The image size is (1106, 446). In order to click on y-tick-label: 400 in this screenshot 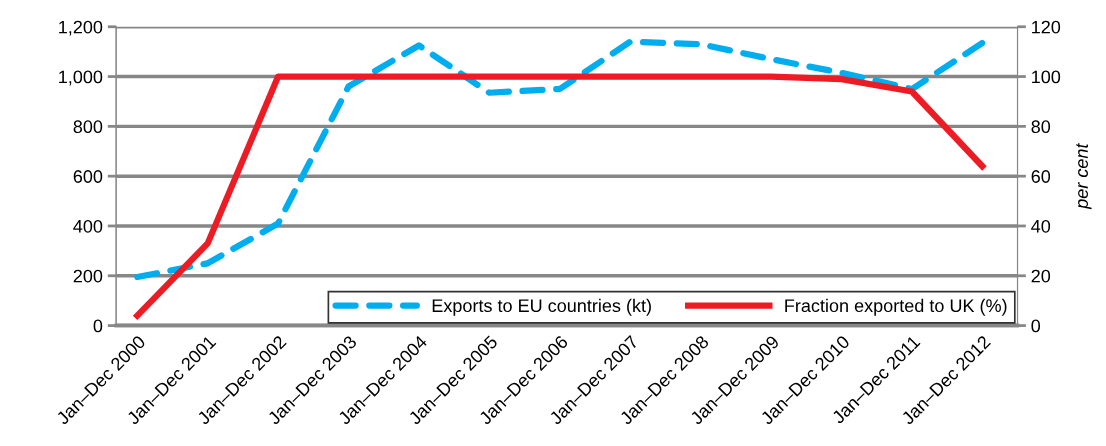, I will do `click(88, 226)`.